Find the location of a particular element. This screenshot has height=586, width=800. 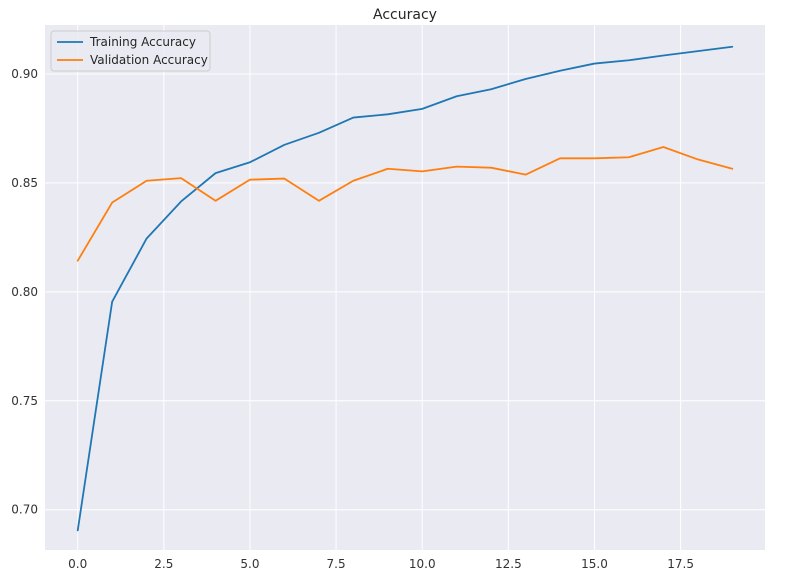

x-tick-label: 0.0 is located at coordinates (77, 564).